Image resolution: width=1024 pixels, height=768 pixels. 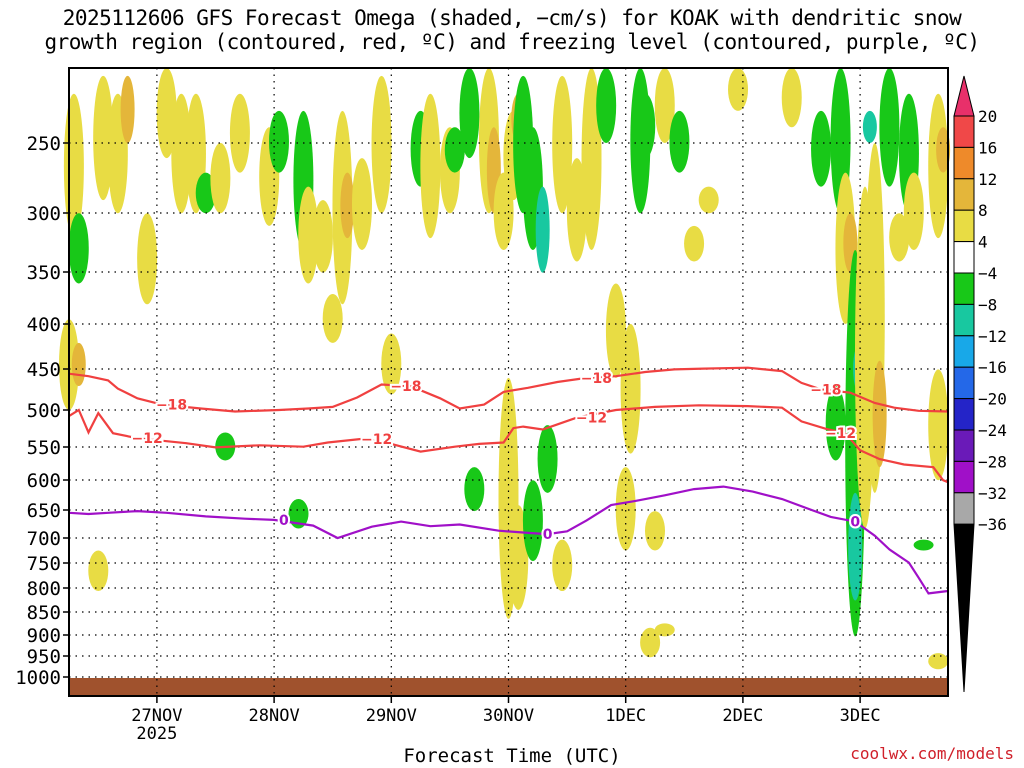 What do you see at coordinates (38, 678) in the screenshot?
I see `pressure-tick-label: 1000` at bounding box center [38, 678].